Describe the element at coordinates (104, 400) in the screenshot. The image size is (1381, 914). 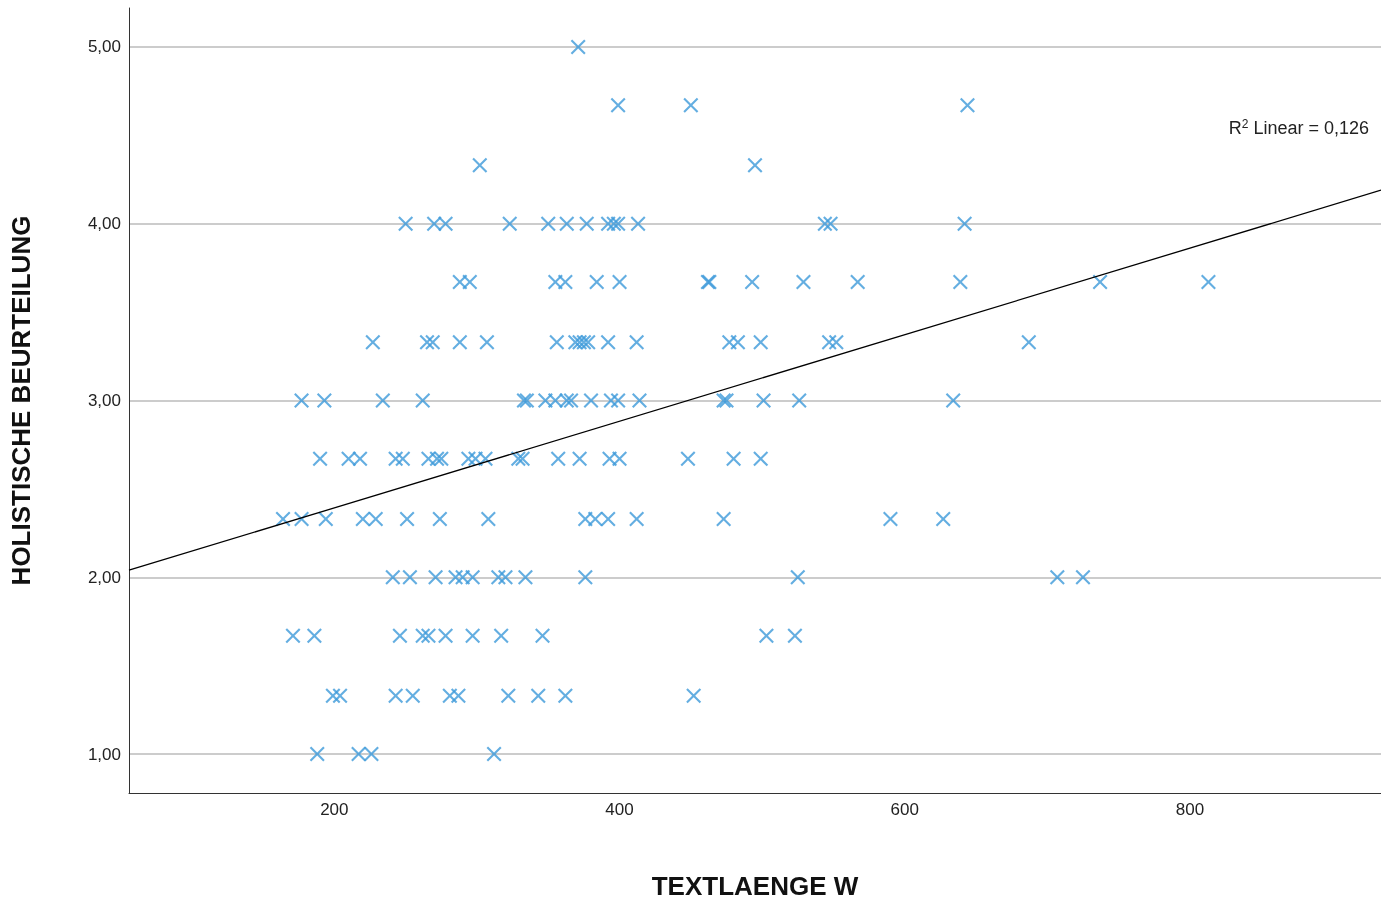
I see `y-tick-label: 3,00` at that location.